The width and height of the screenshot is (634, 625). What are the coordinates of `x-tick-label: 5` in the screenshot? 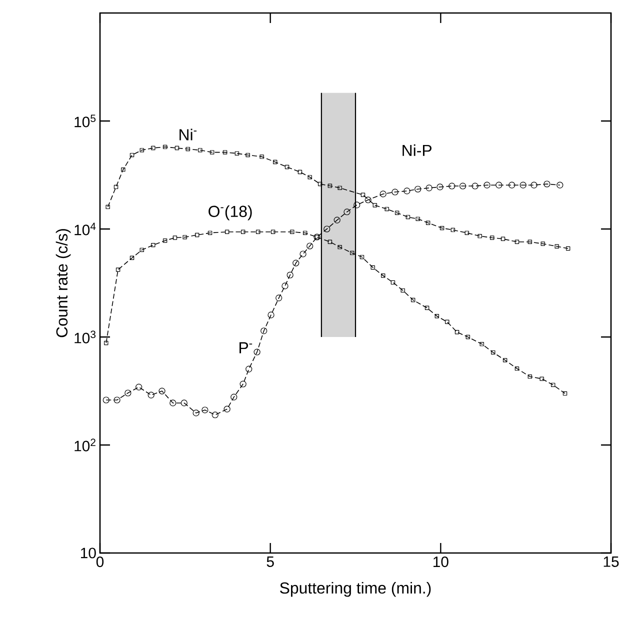 It's located at (270, 561).